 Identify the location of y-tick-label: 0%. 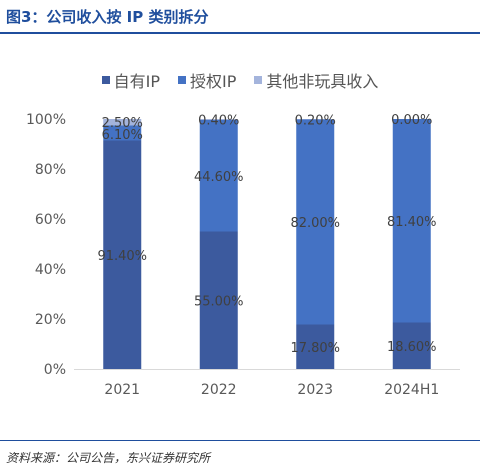
(55, 370).